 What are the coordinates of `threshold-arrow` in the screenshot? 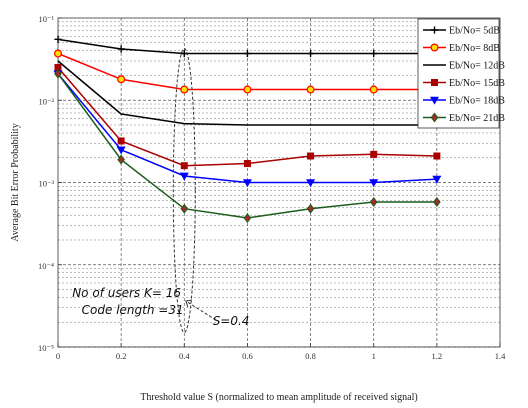 It's located at (201, 310).